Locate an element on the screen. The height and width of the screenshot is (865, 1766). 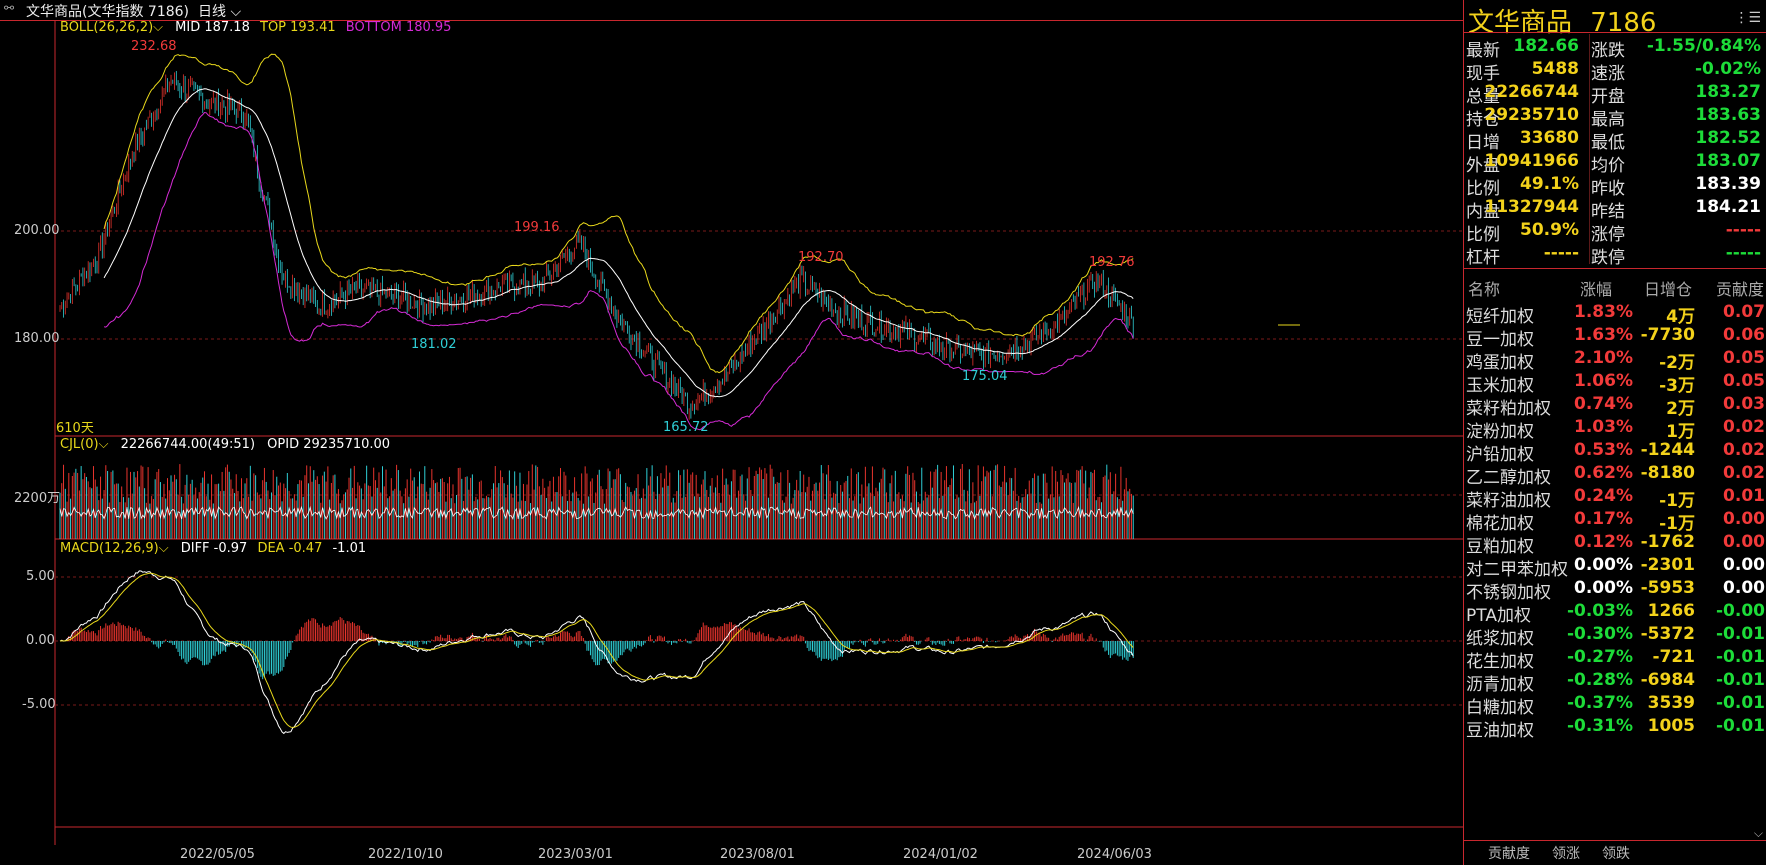
column-header-contribution: 贡献度 is located at coordinates (1740, 289).